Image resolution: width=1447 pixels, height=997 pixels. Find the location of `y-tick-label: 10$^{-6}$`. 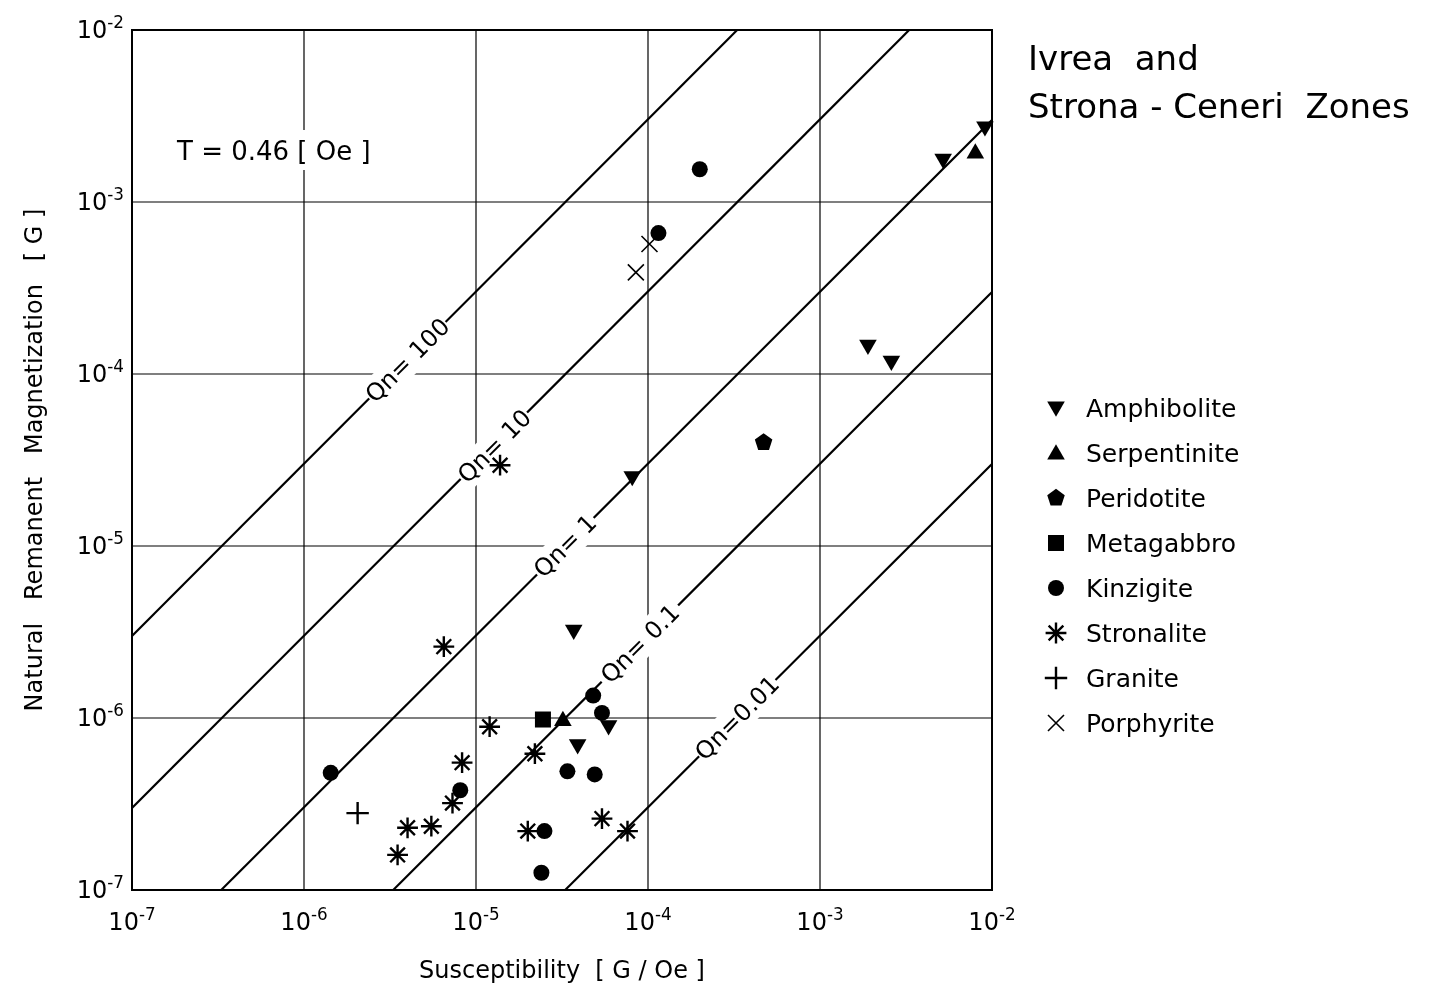

y-tick-label: 10$^{-6}$ is located at coordinates (100, 716).